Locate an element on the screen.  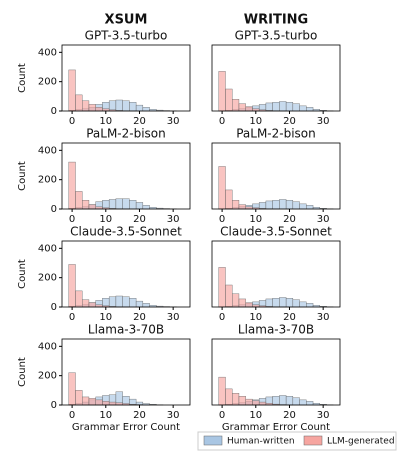
subplot-title: PaLM-2-bison is located at coordinates (126, 134).